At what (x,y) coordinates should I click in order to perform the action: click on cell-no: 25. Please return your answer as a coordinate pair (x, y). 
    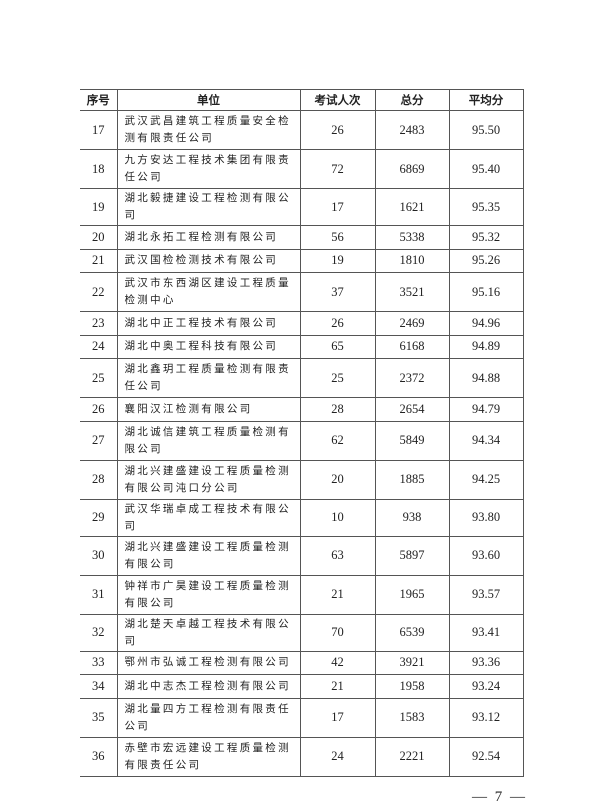
    Looking at the image, I should click on (99, 378).